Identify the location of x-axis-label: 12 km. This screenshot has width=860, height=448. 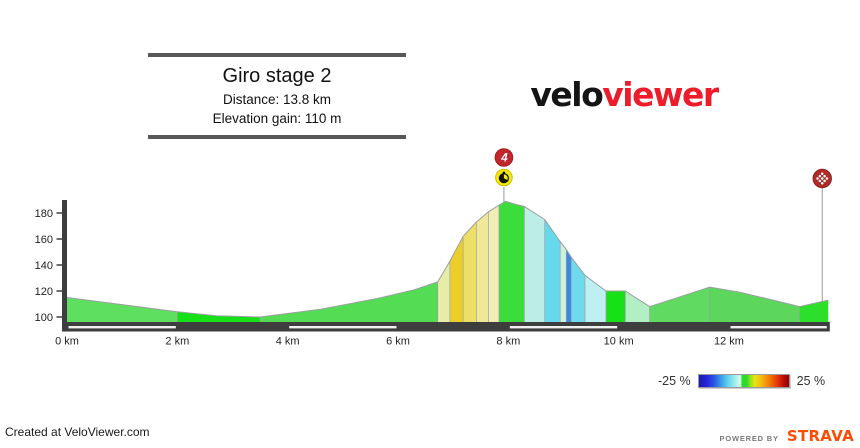
(729, 342).